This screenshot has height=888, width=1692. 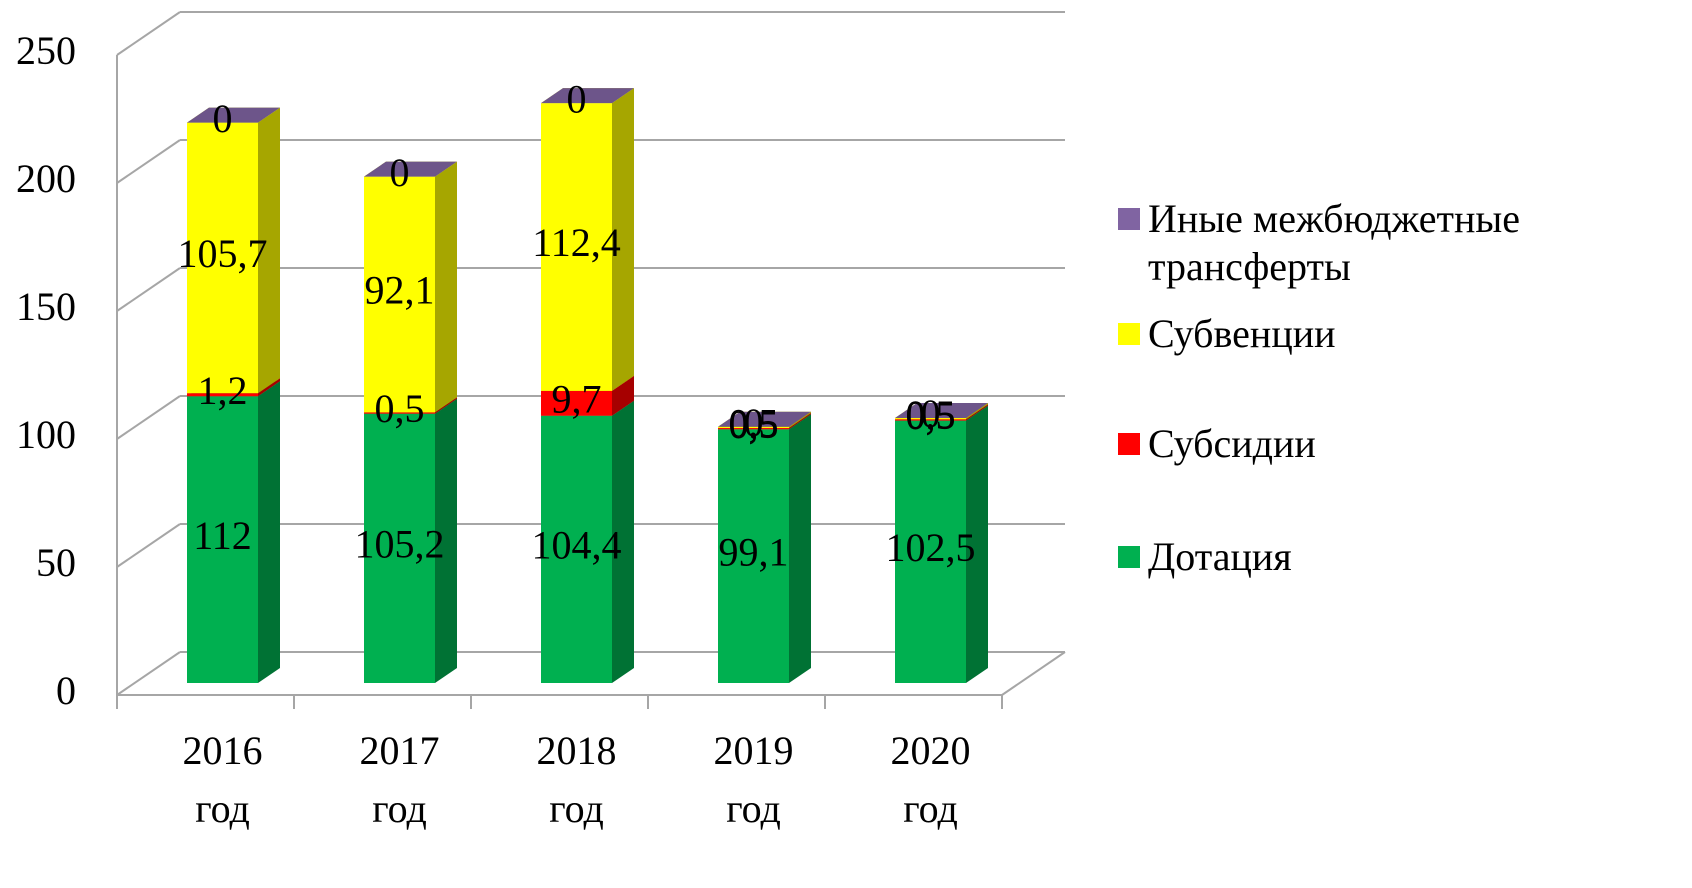 What do you see at coordinates (400, 290) in the screenshot?
I see `data-label: 92,1` at bounding box center [400, 290].